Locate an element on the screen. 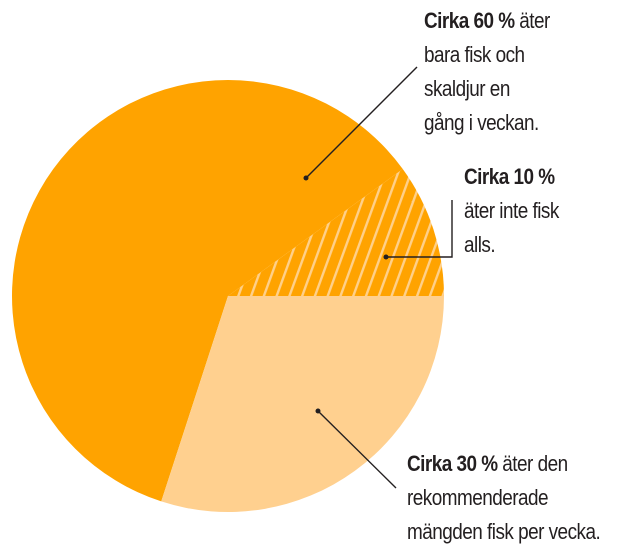  label-60-bold: Cirka 60 % is located at coordinates (469, 20).